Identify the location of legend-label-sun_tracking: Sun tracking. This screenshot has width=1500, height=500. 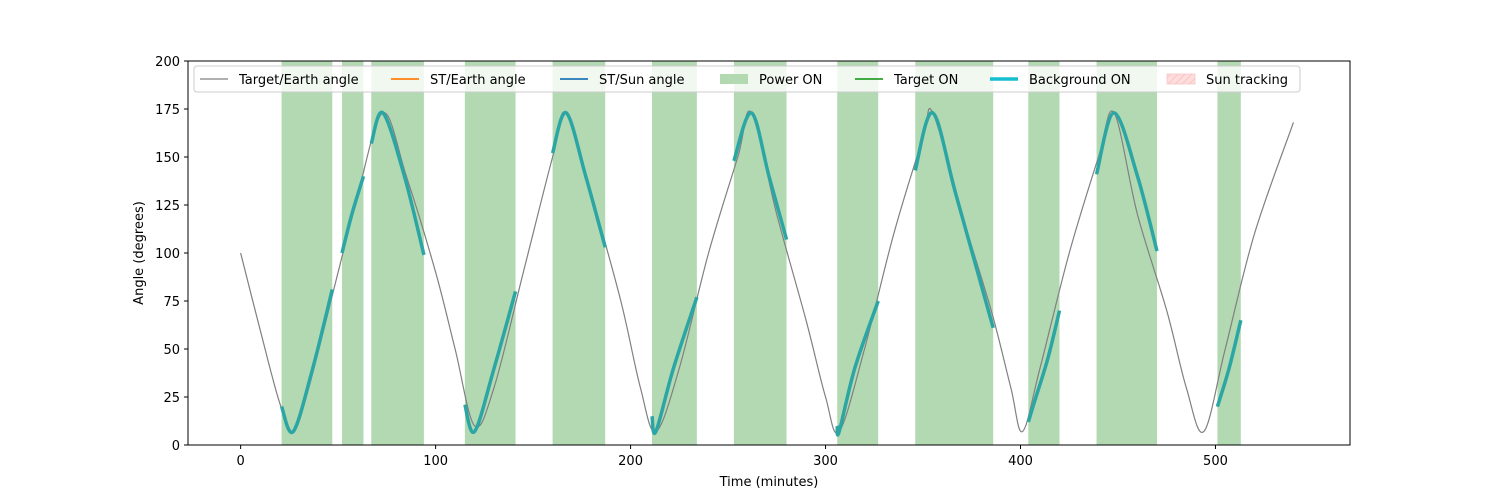
(1247, 80).